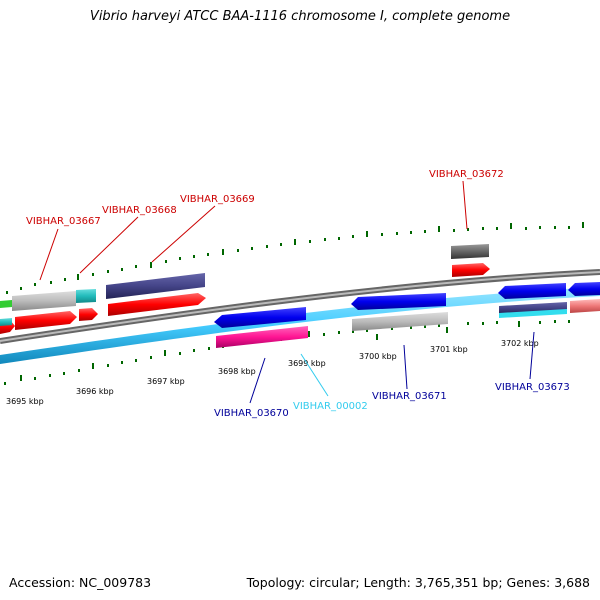 The height and width of the screenshot is (600, 600). What do you see at coordinates (378, 356) in the screenshot?
I see `tick-label: 3700 kbp` at bounding box center [378, 356].